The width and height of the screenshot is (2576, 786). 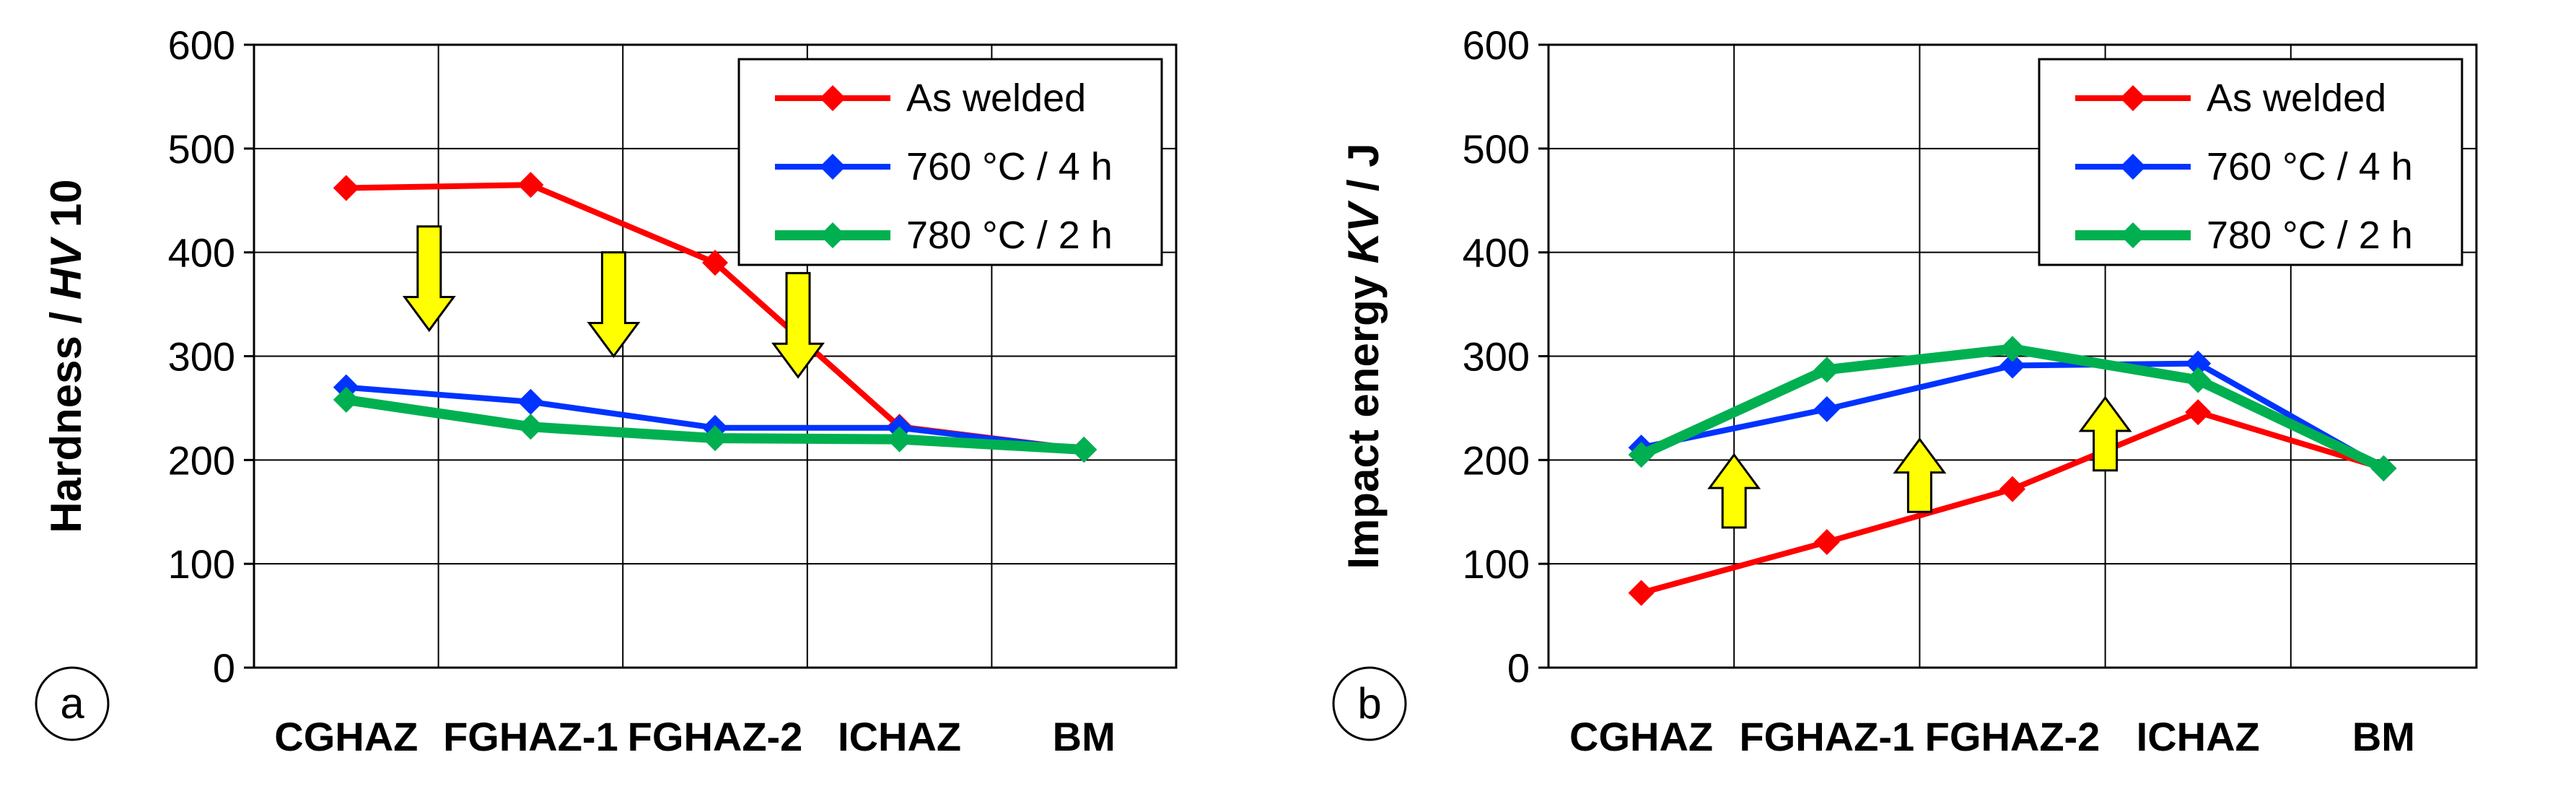 I want to click on panel-label: b, so click(x=1369, y=703).